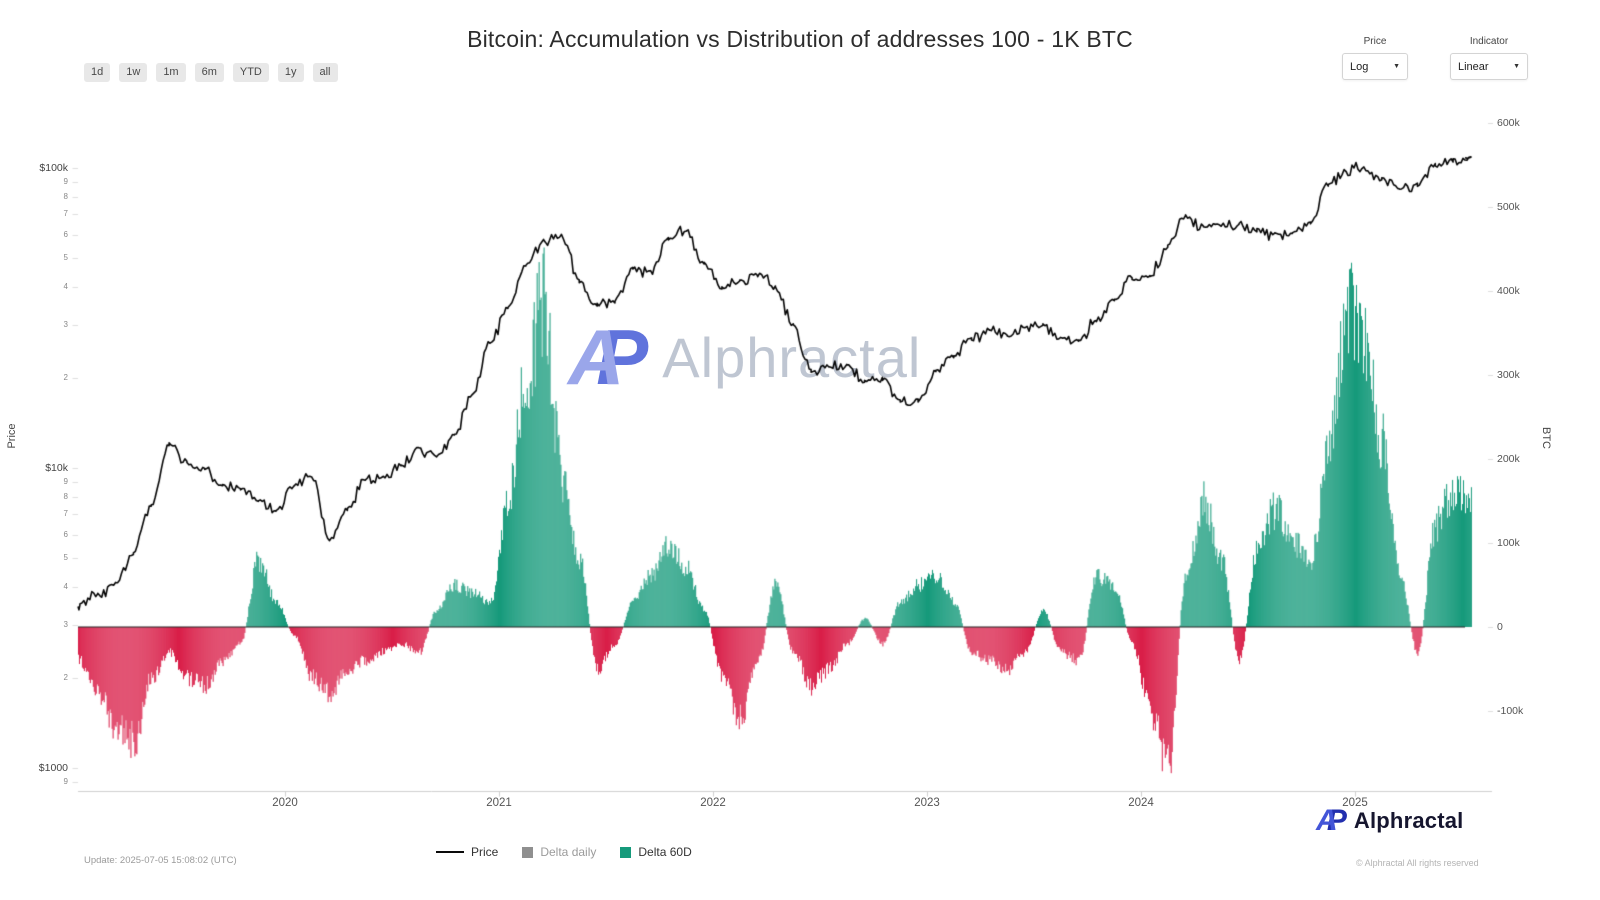 Image resolution: width=1600 pixels, height=900 pixels. I want to click on legend-item-delta-daily: Delta daily, so click(559, 852).